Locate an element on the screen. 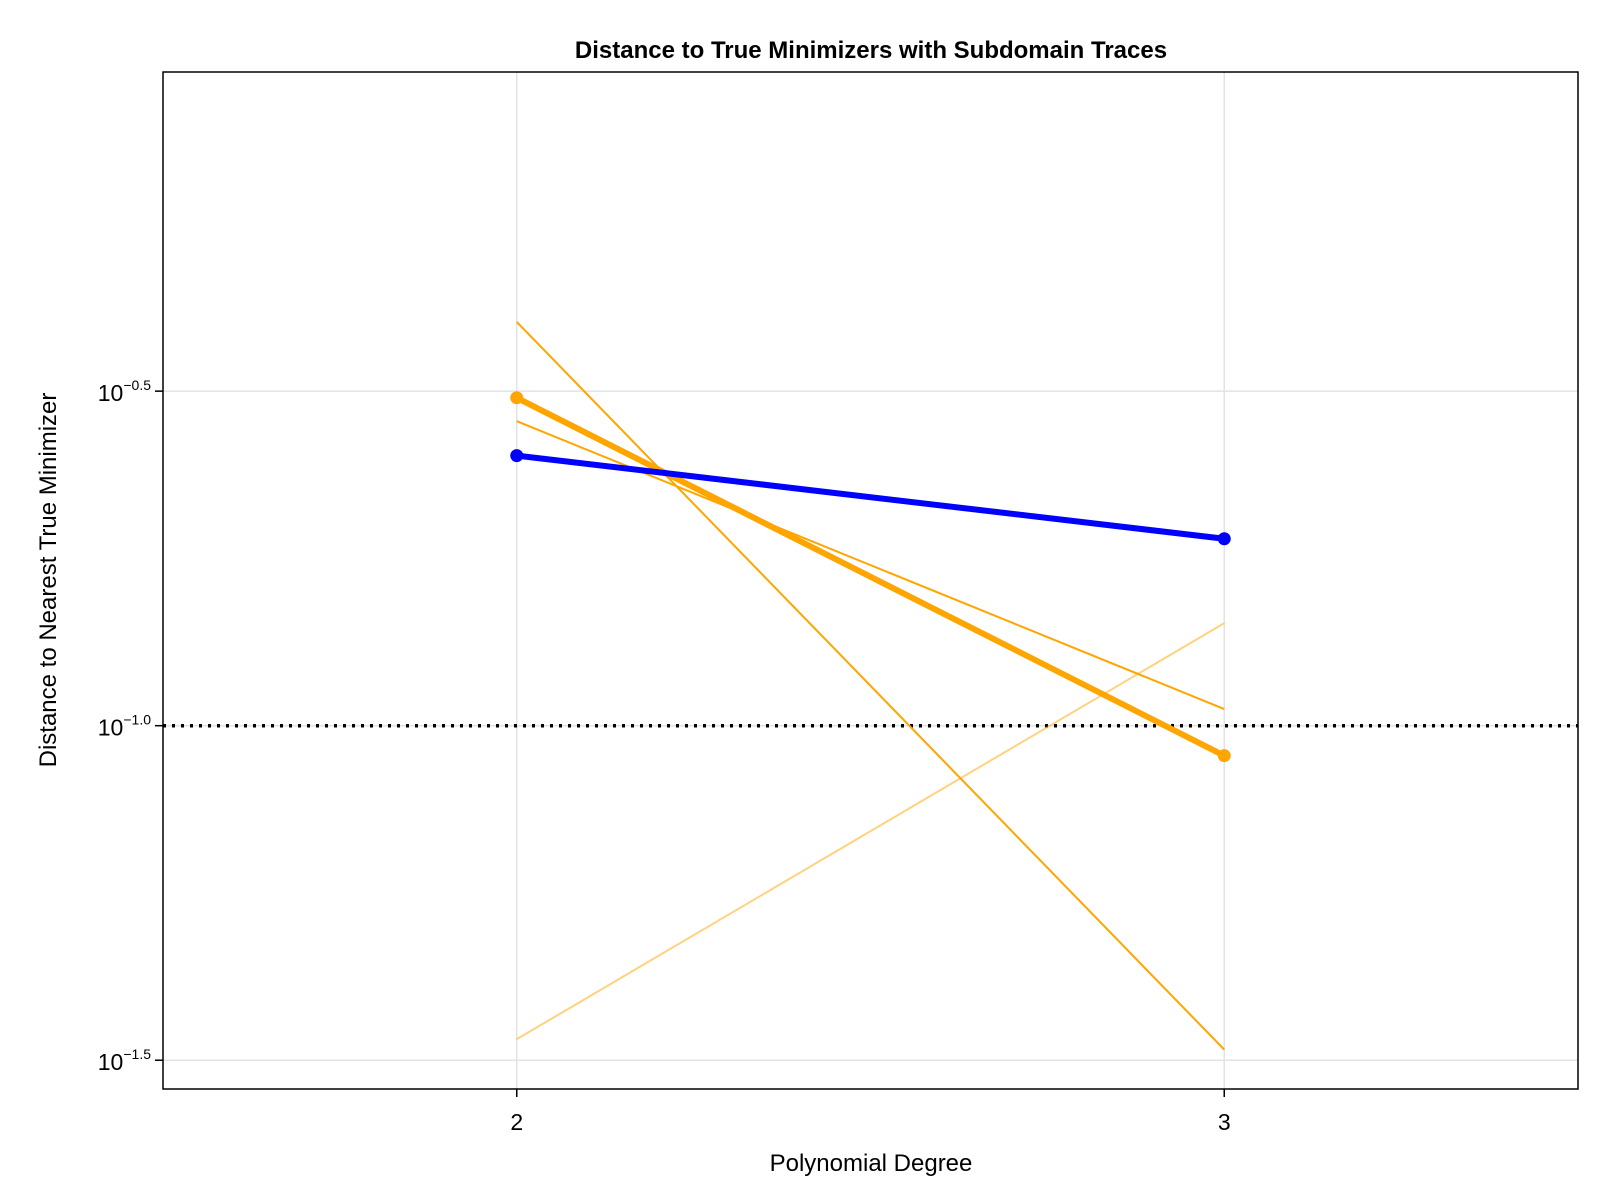  y-tick-label: 10−0.5 is located at coordinates (124, 391).